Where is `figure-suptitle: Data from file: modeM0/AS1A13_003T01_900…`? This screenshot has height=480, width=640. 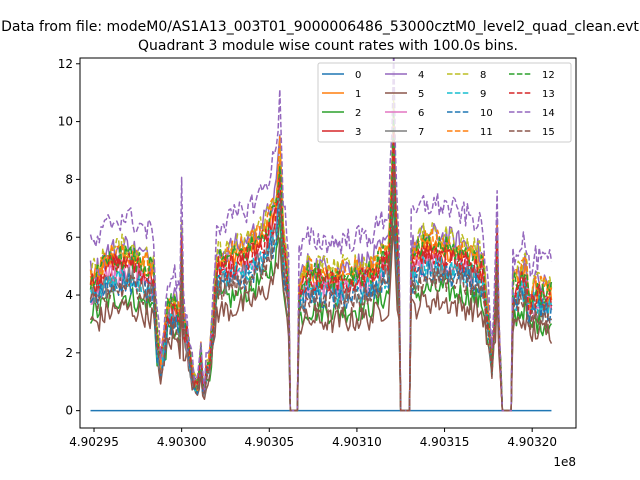 figure-suptitle: Data from file: modeM0/AS1A13_003T01_900… is located at coordinates (320, 27).